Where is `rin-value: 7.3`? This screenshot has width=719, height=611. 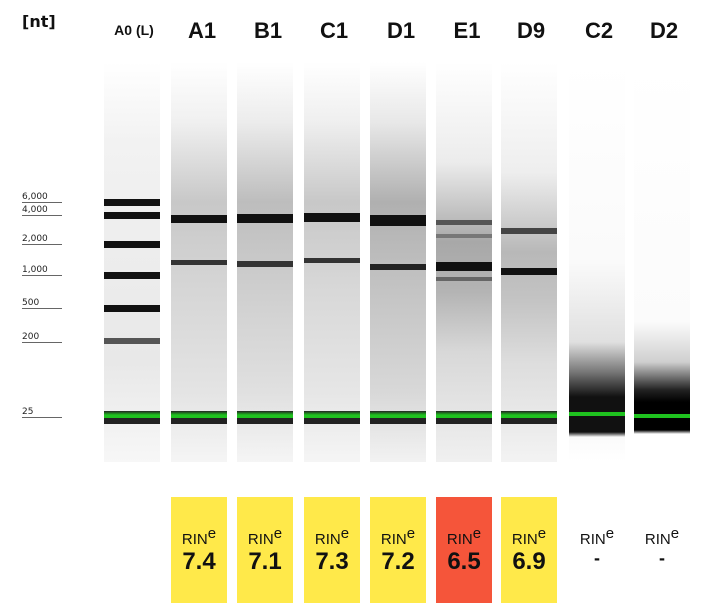
rin-value: 7.3 is located at coordinates (332, 561).